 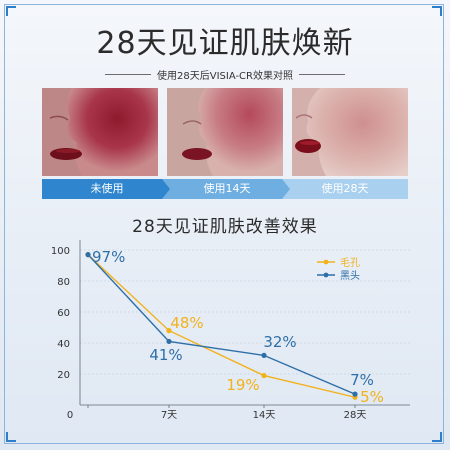 What do you see at coordinates (264, 415) in the screenshot?
I see `x-tick-label: 14天` at bounding box center [264, 415].